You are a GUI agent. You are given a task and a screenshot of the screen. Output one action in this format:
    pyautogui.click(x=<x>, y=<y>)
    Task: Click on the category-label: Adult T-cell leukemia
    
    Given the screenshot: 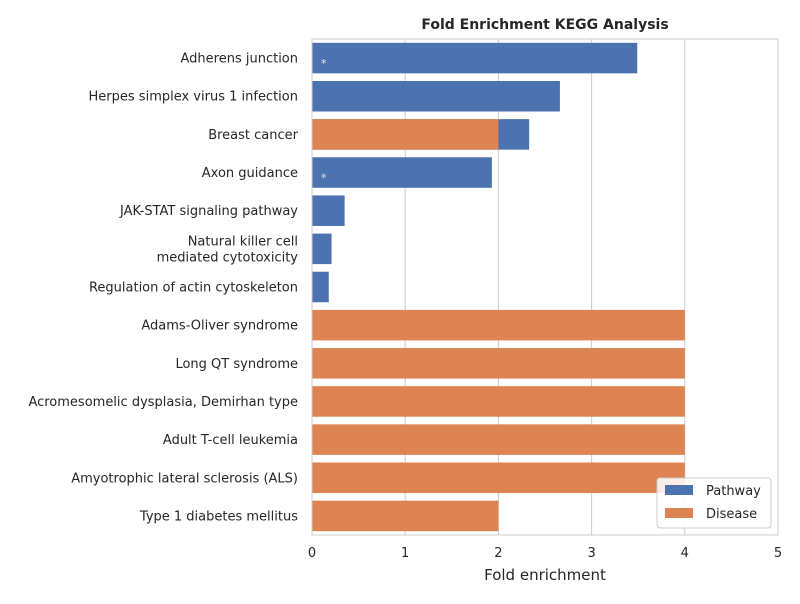 What is the action you would take?
    pyautogui.click(x=230, y=440)
    